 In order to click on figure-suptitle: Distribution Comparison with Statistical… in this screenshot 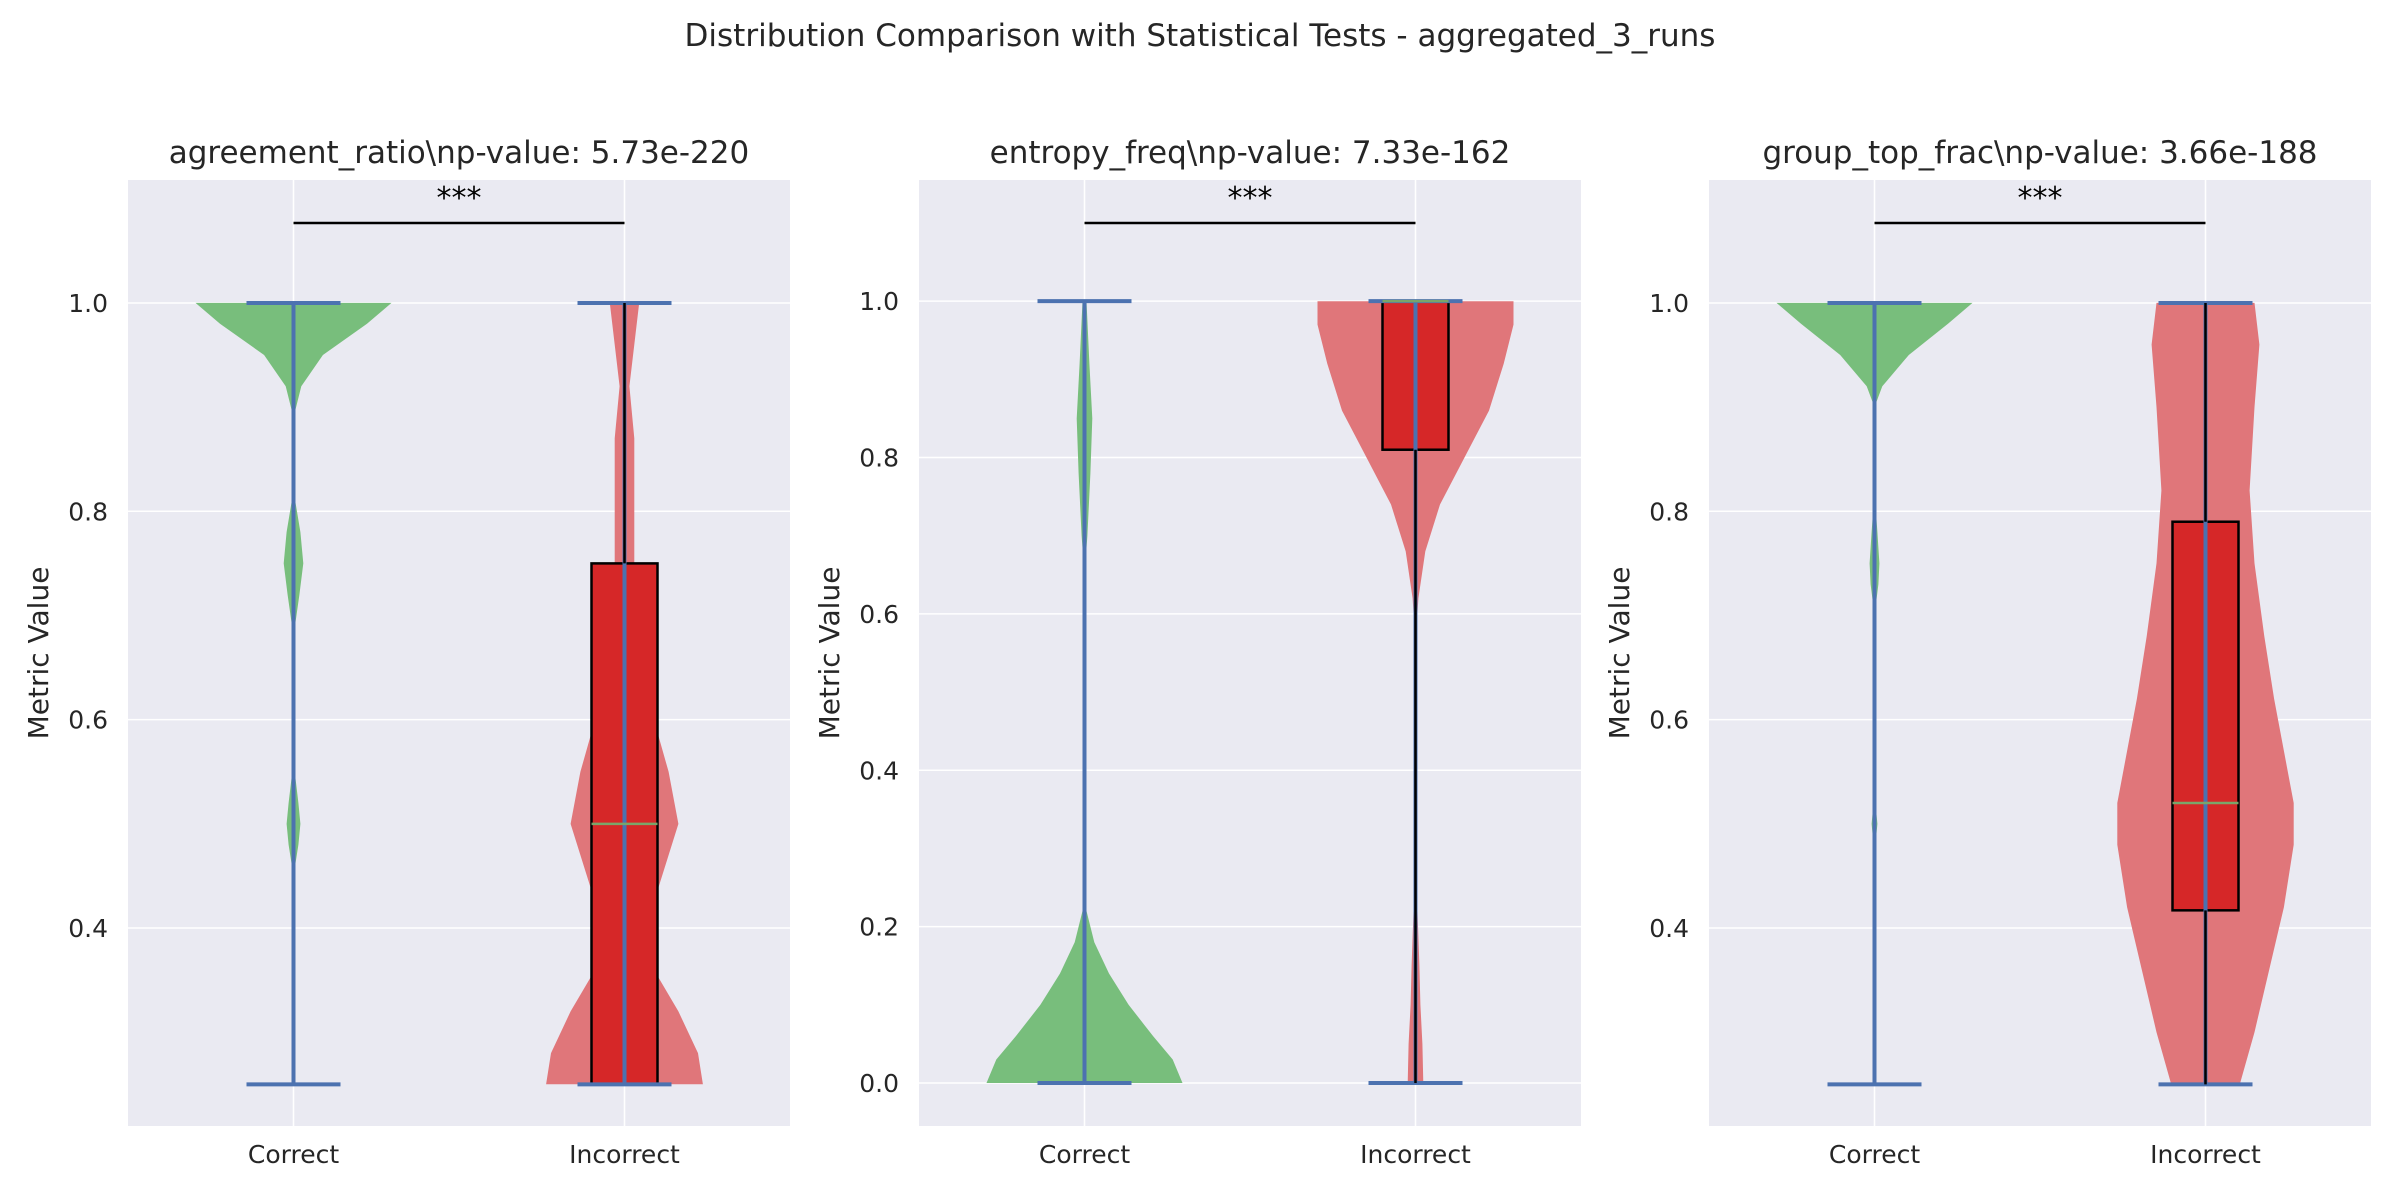, I will do `click(1200, 36)`.